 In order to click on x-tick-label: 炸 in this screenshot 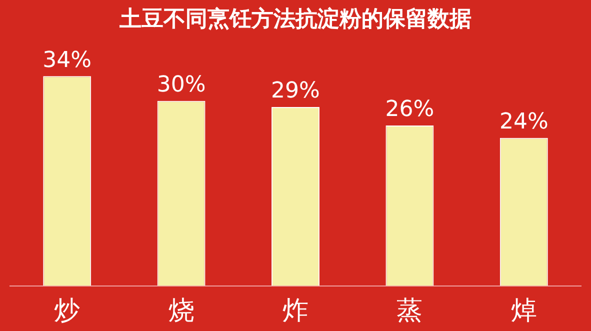, I will do `click(295, 311)`.